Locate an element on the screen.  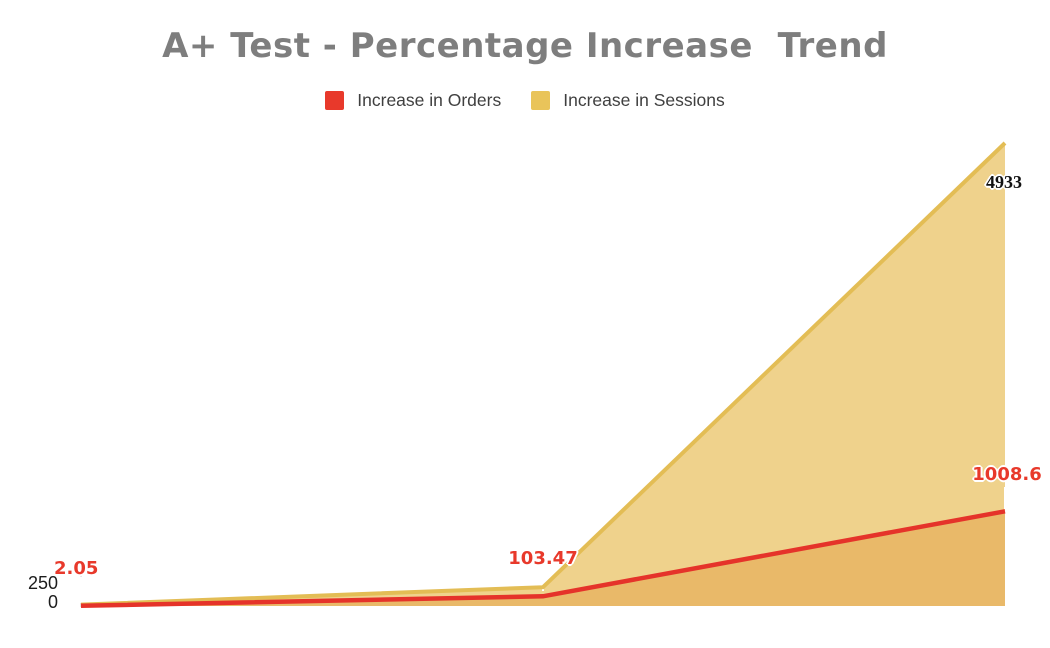
annotation-orders-point3: 1008.6 is located at coordinates (1007, 474).